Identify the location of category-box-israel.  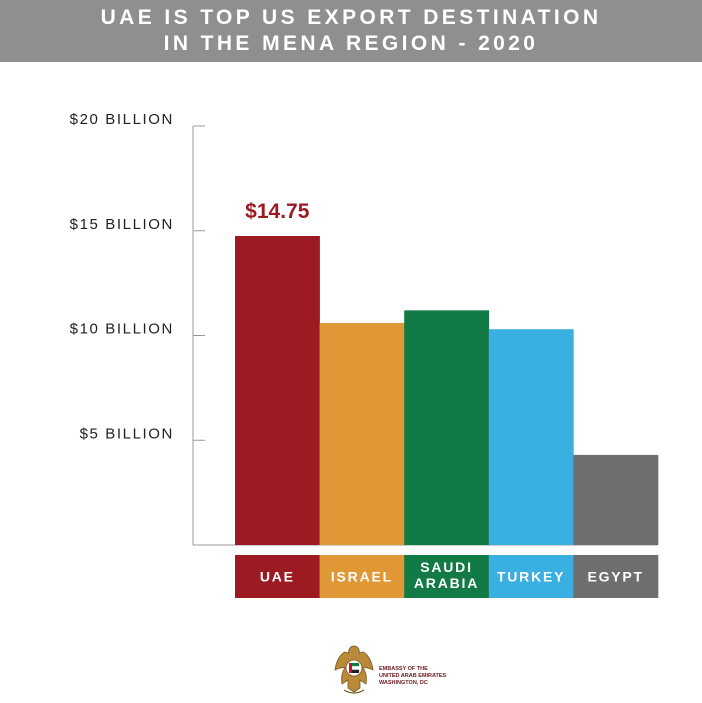
(362, 576).